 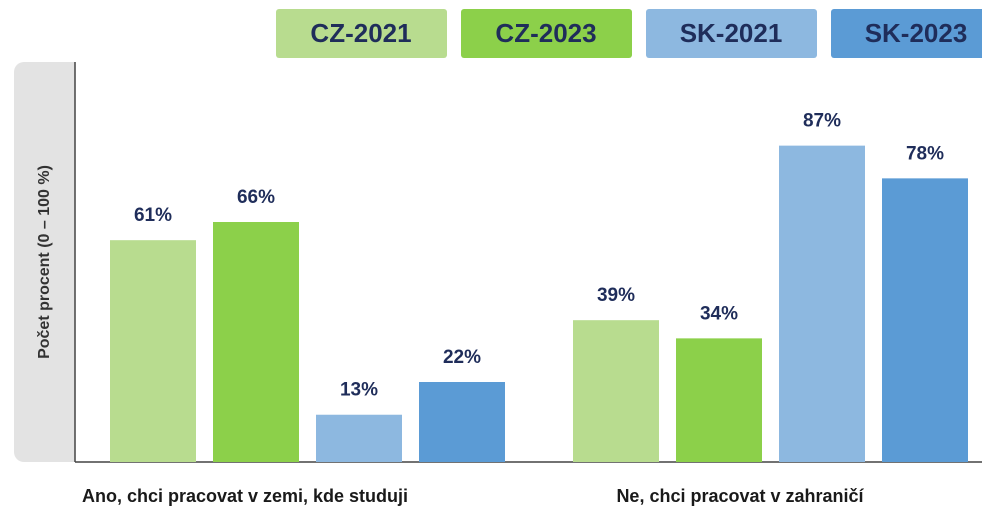 I want to click on legend-label: CZ-2023, so click(x=545, y=33).